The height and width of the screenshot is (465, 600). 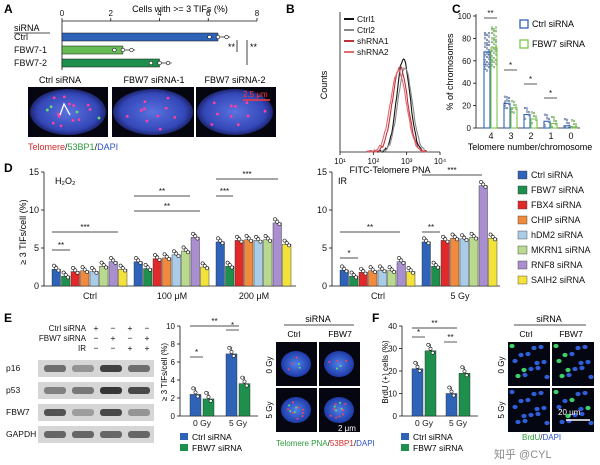 I want to click on legend-label: SAIH2 siRNA, so click(x=558, y=280).